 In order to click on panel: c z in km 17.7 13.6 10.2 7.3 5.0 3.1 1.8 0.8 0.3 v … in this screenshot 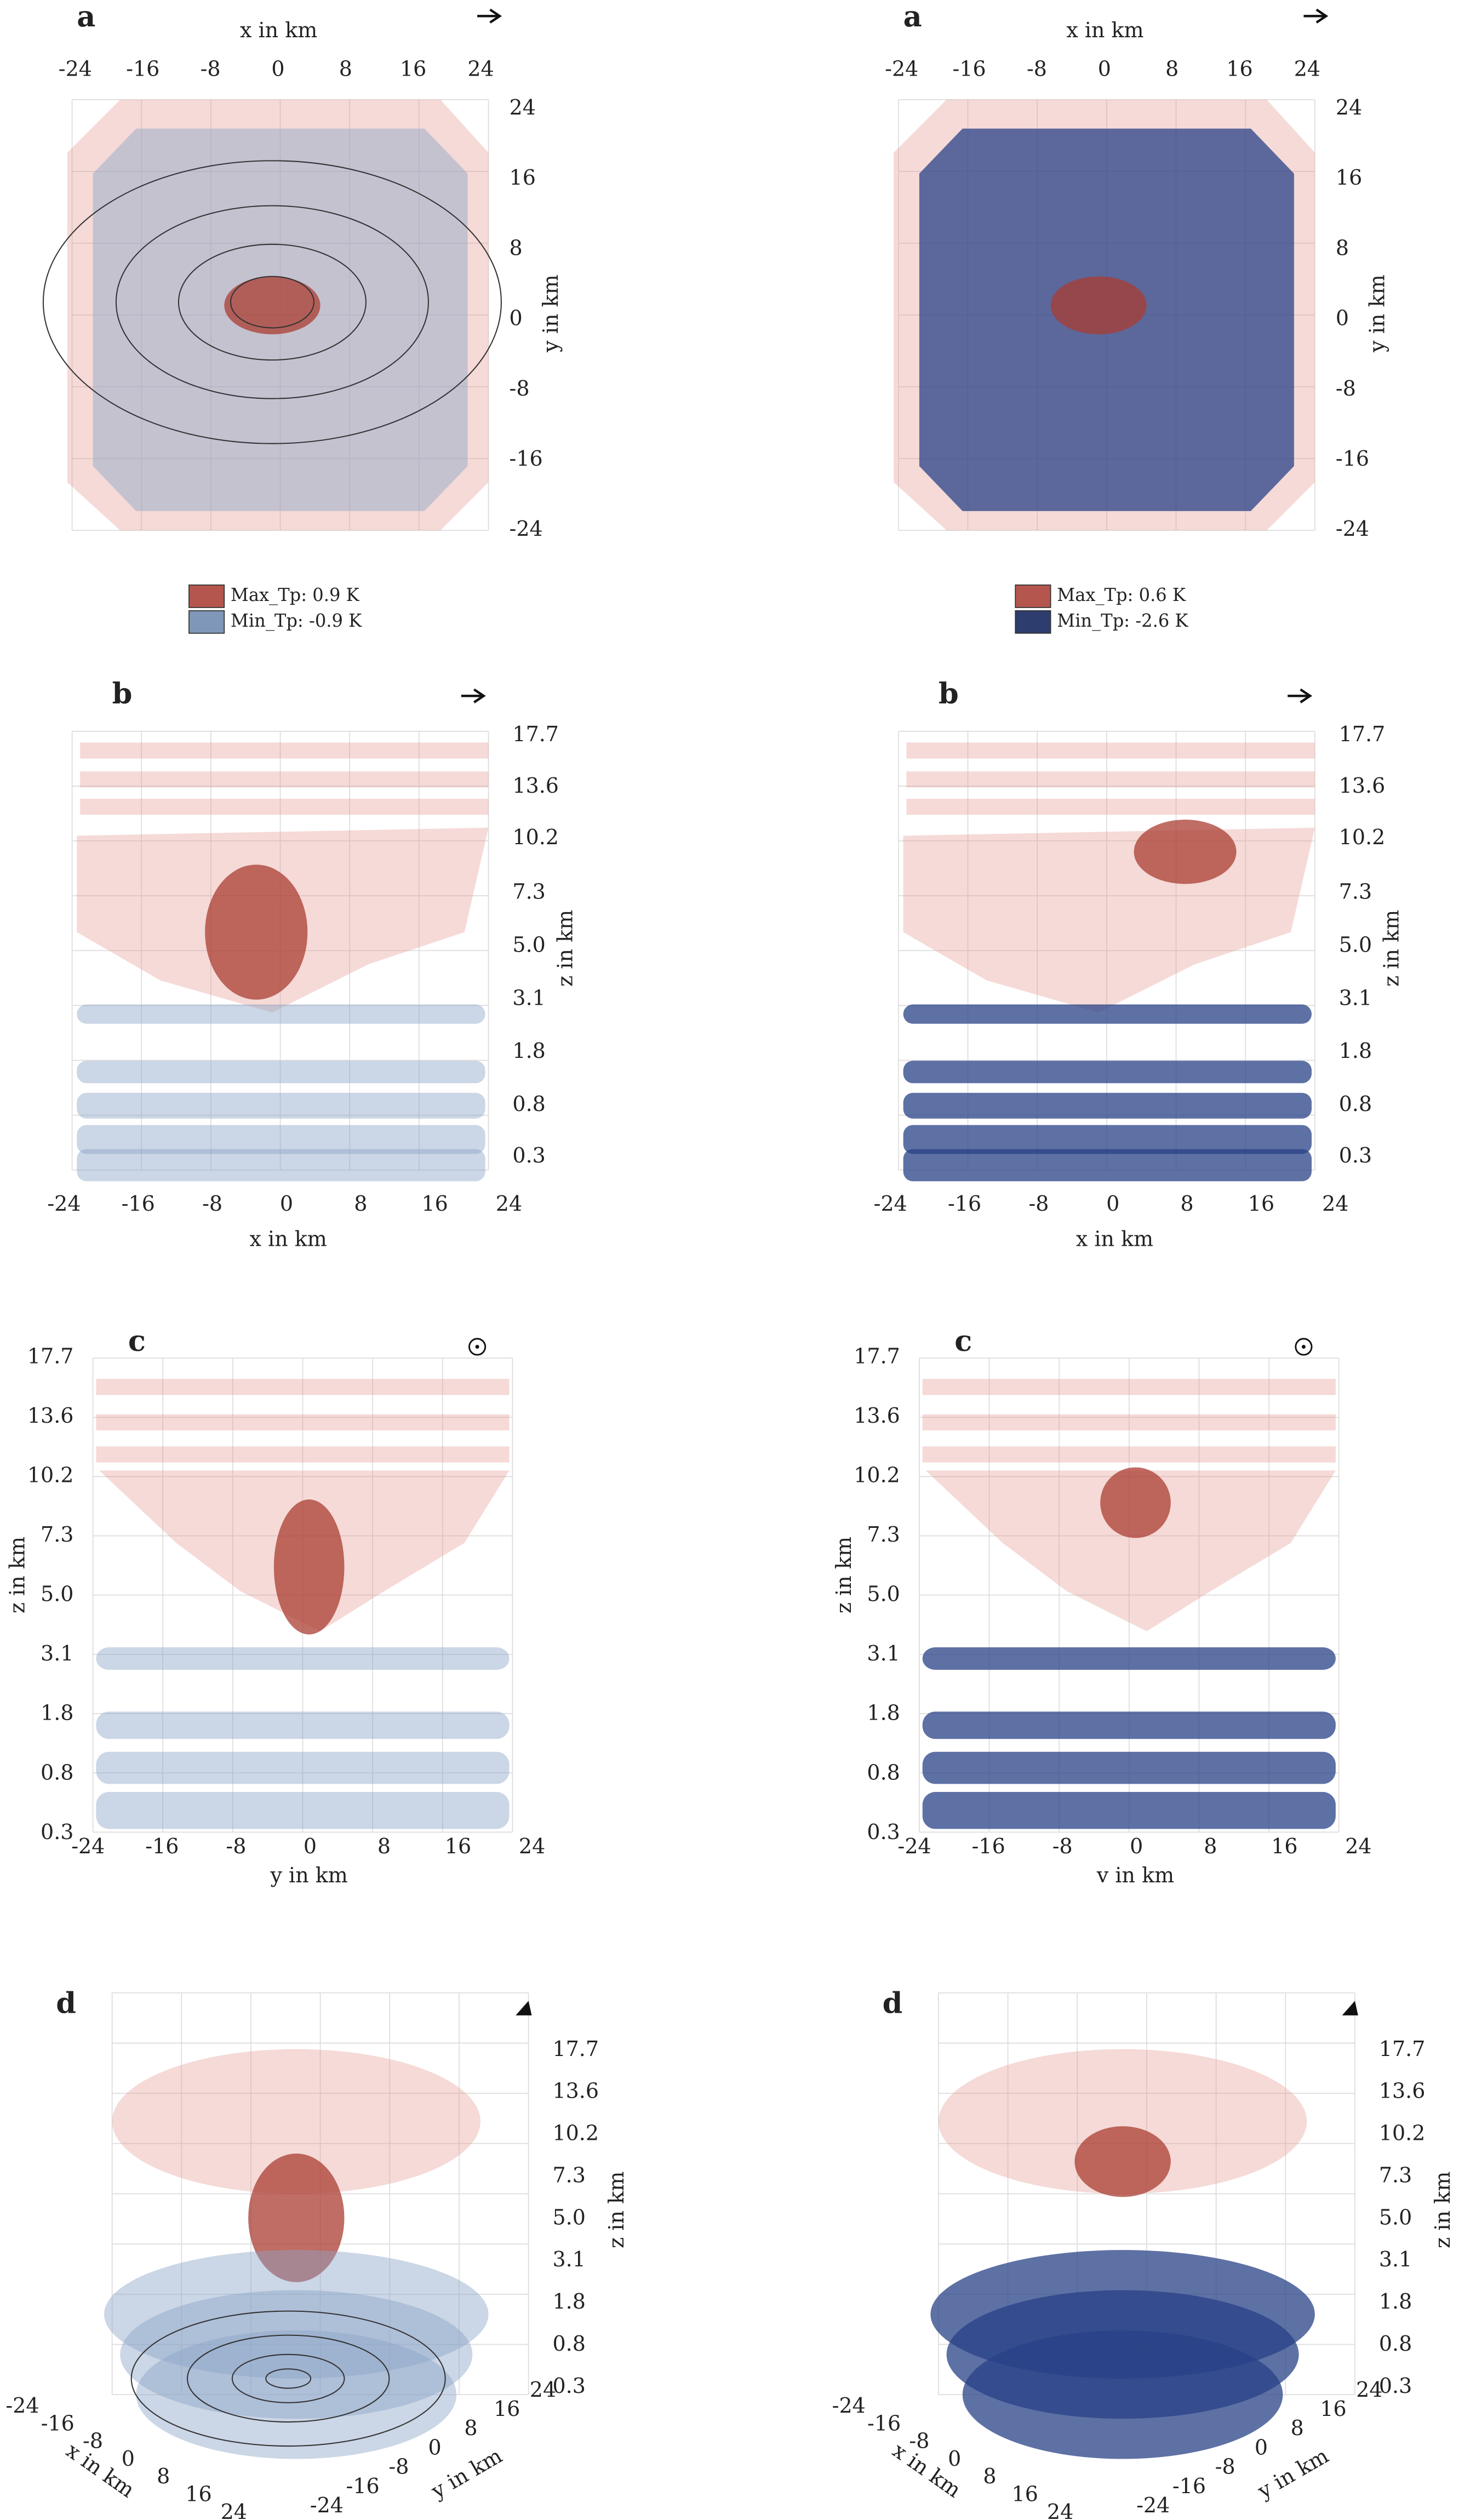, I will do `click(1102, 1606)`.